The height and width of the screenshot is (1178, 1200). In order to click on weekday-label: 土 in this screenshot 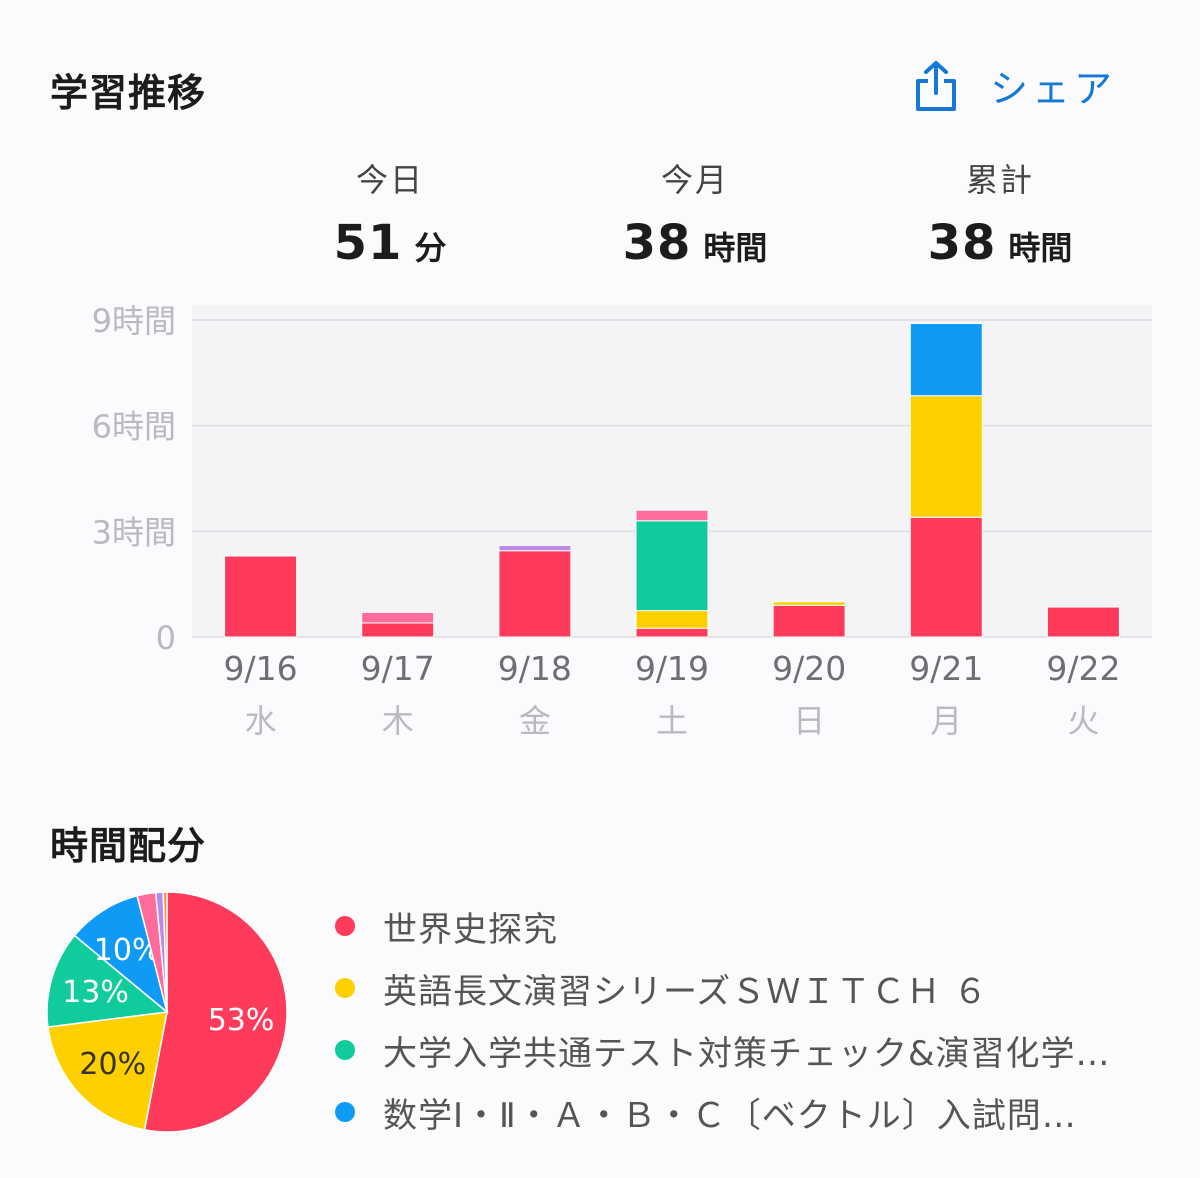, I will do `click(672, 721)`.